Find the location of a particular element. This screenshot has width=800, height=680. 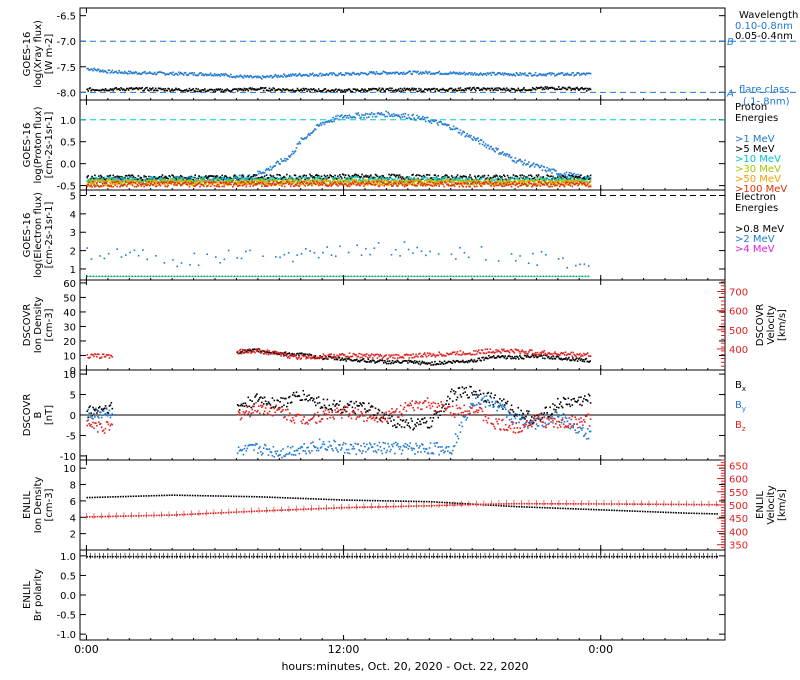

y-tick-label: 60 is located at coordinates (69, 284).